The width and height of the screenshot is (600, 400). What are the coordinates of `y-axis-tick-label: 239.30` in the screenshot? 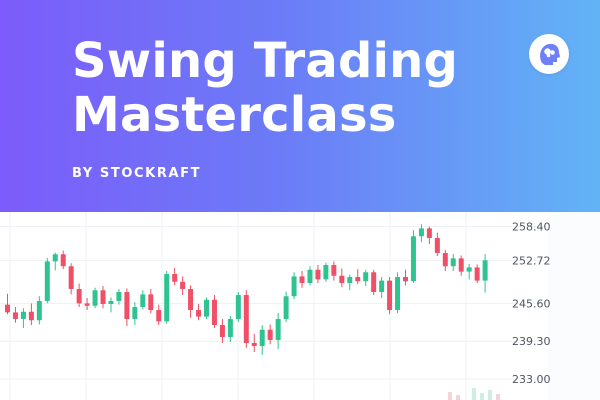 It's located at (531, 341).